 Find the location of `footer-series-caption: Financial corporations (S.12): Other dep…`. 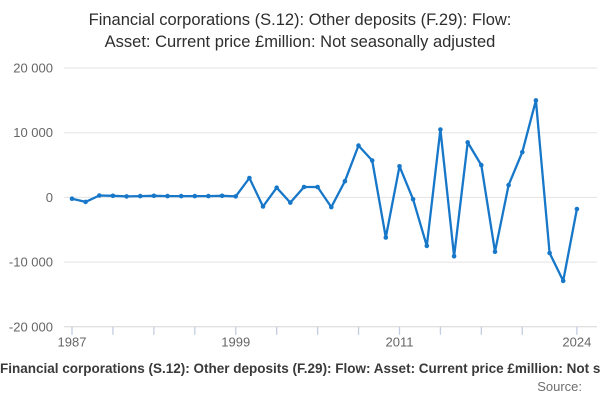

footer-series-caption: Financial corporations (S.12): Other dep… is located at coordinates (300, 368).